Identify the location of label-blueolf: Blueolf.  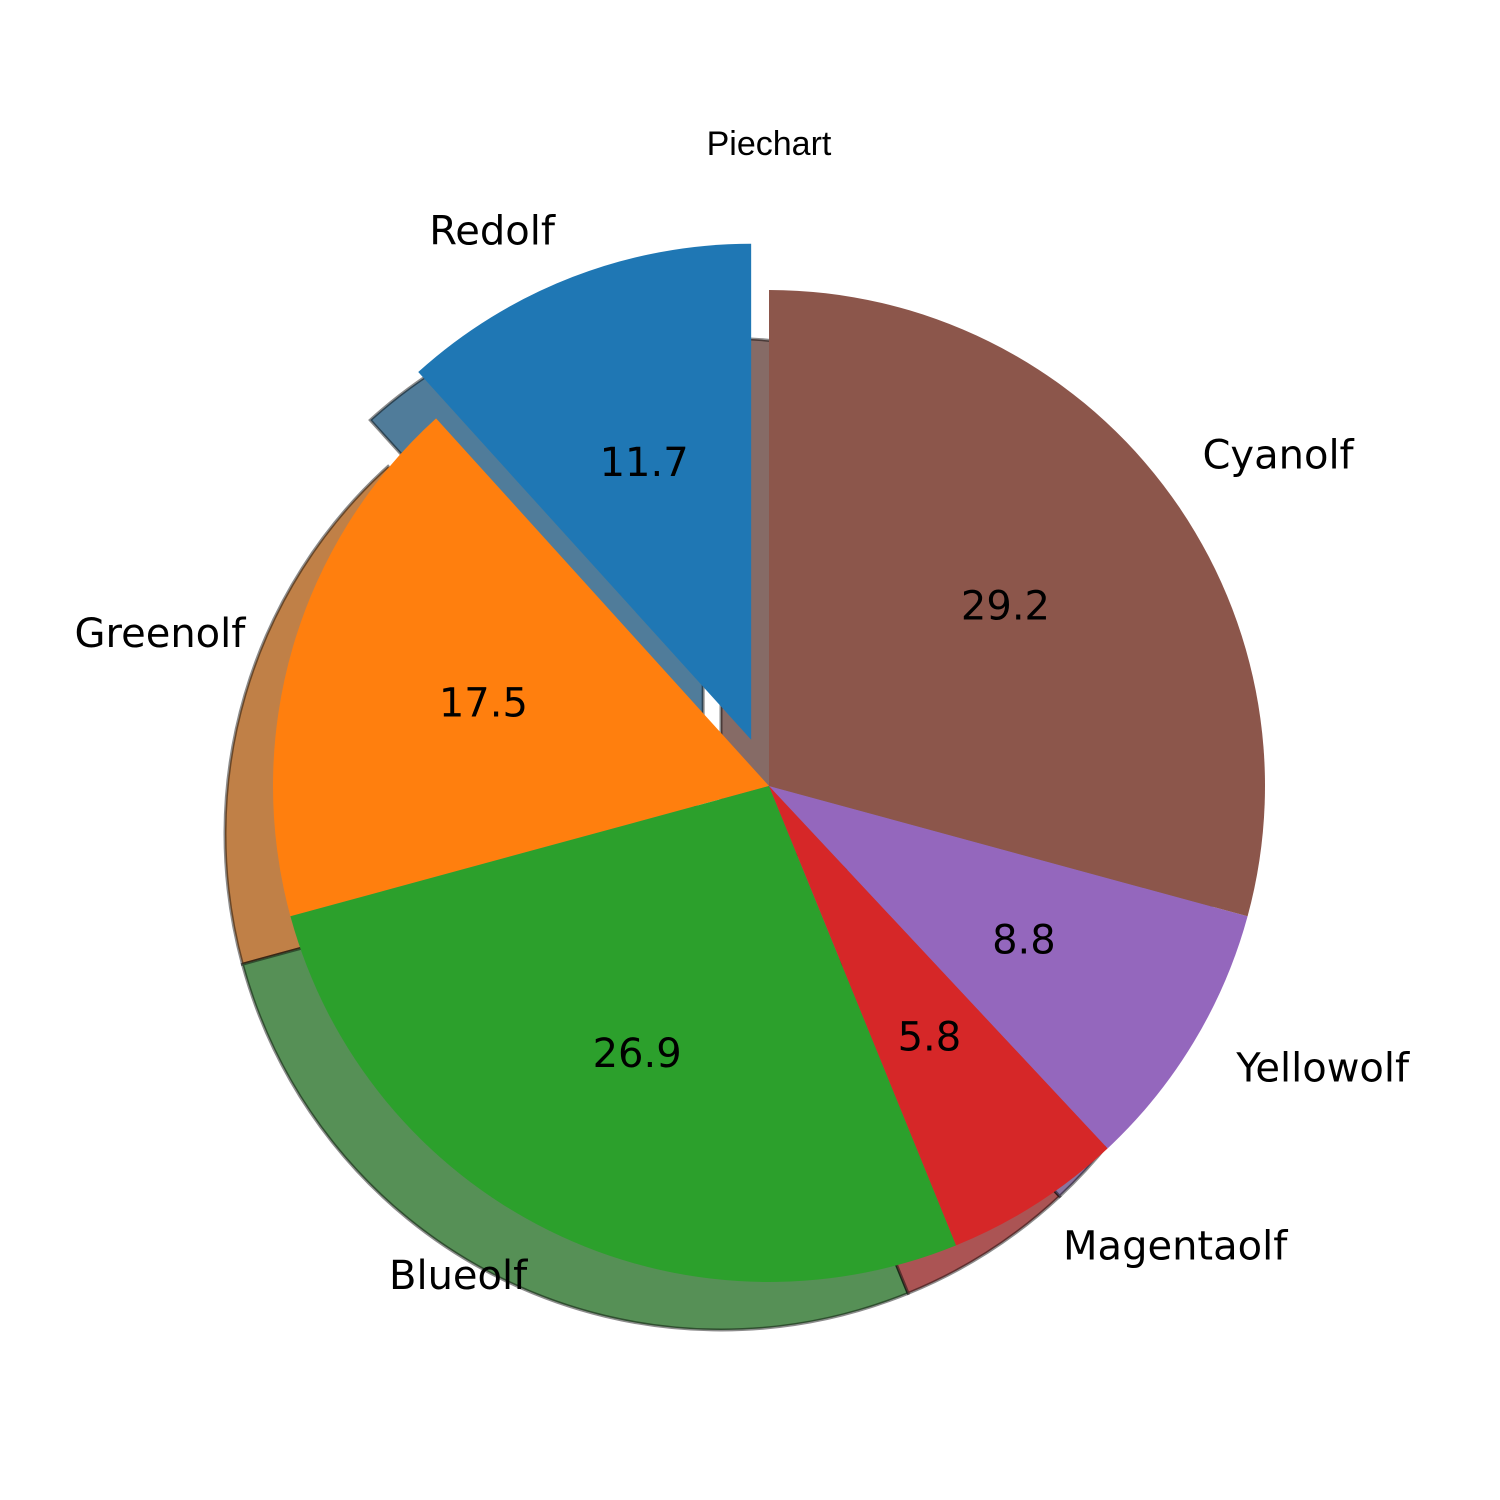
(458, 1276).